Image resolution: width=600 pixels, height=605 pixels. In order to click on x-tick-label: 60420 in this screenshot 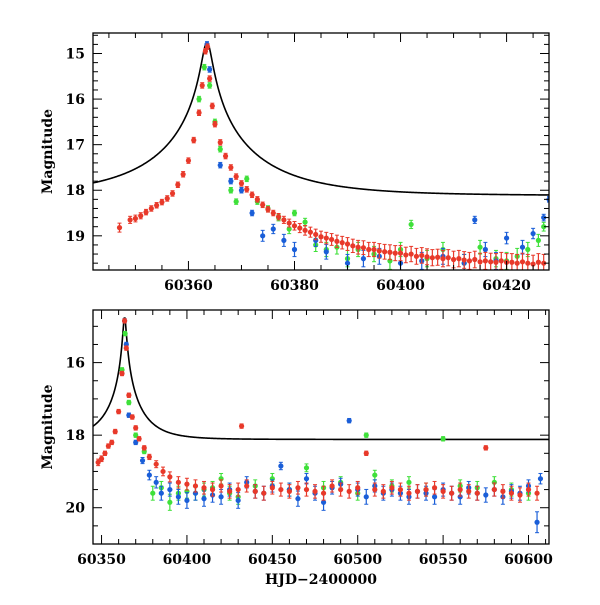, I will do `click(506, 286)`.